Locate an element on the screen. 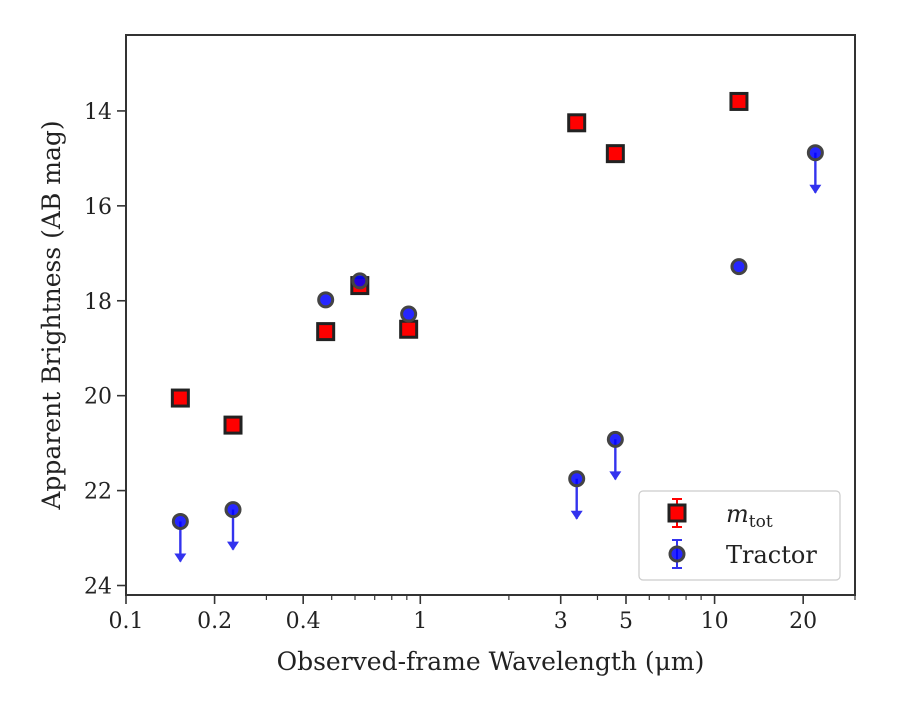  y-axis-title: Apparent Brightness (AB mag) is located at coordinates (51, 315).